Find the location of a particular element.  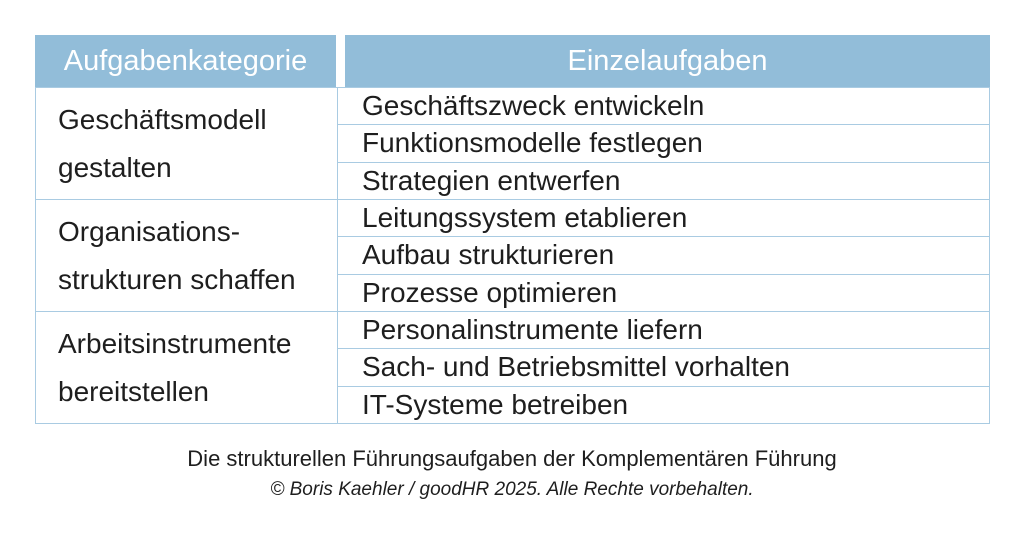

category-label: Organisations- strukturen schaffen is located at coordinates (177, 255).